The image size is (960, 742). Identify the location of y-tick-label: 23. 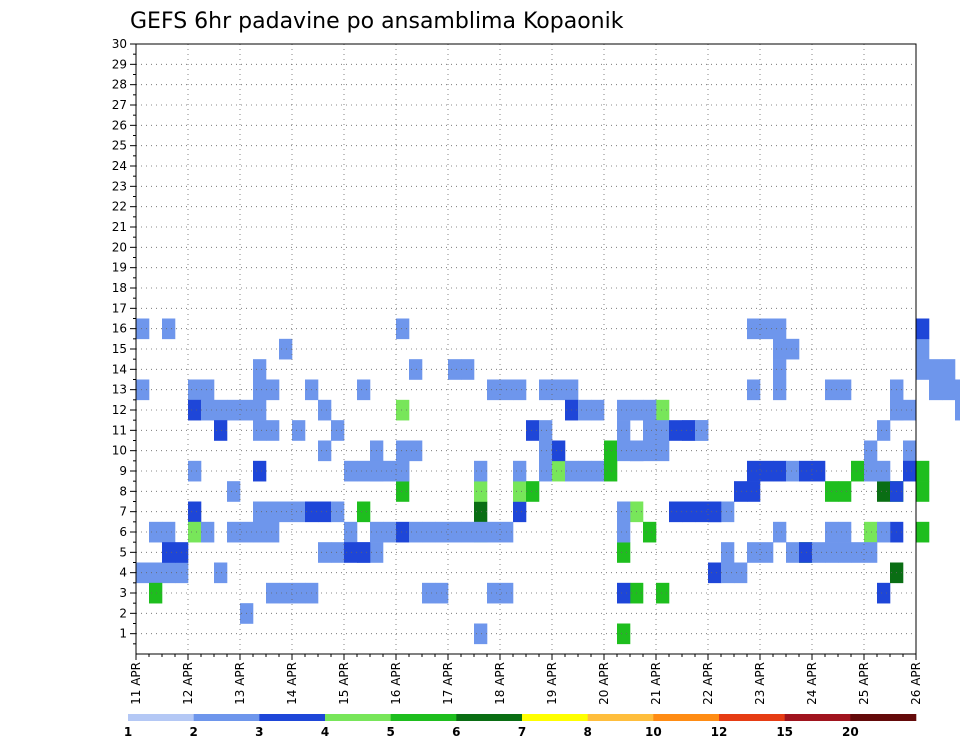
(119, 186).